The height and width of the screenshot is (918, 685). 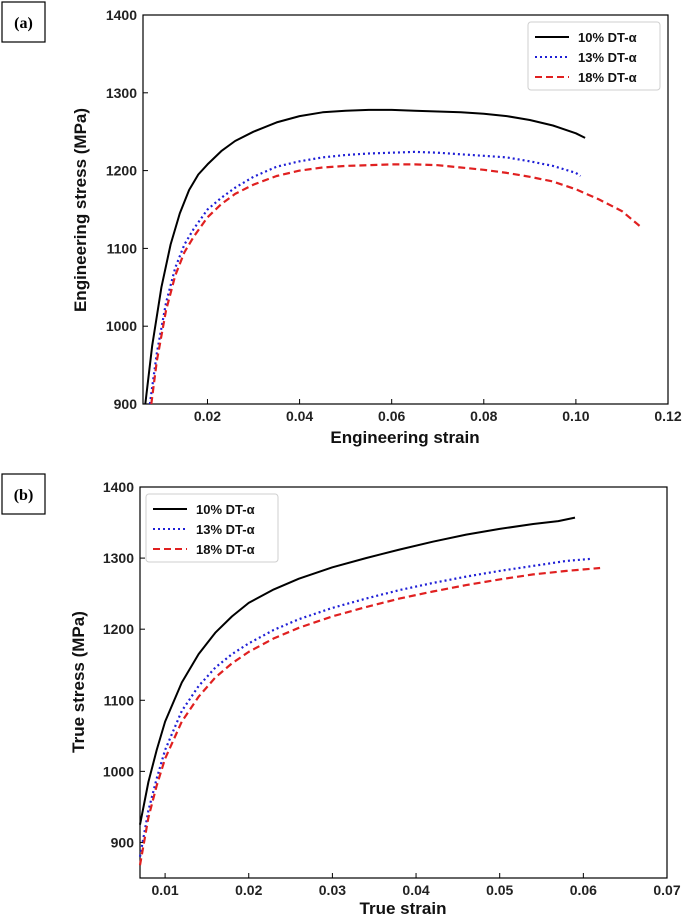 What do you see at coordinates (127, 209) in the screenshot?
I see `y-ticks-a: 900 1000 1100 1200 1300 1400` at bounding box center [127, 209].